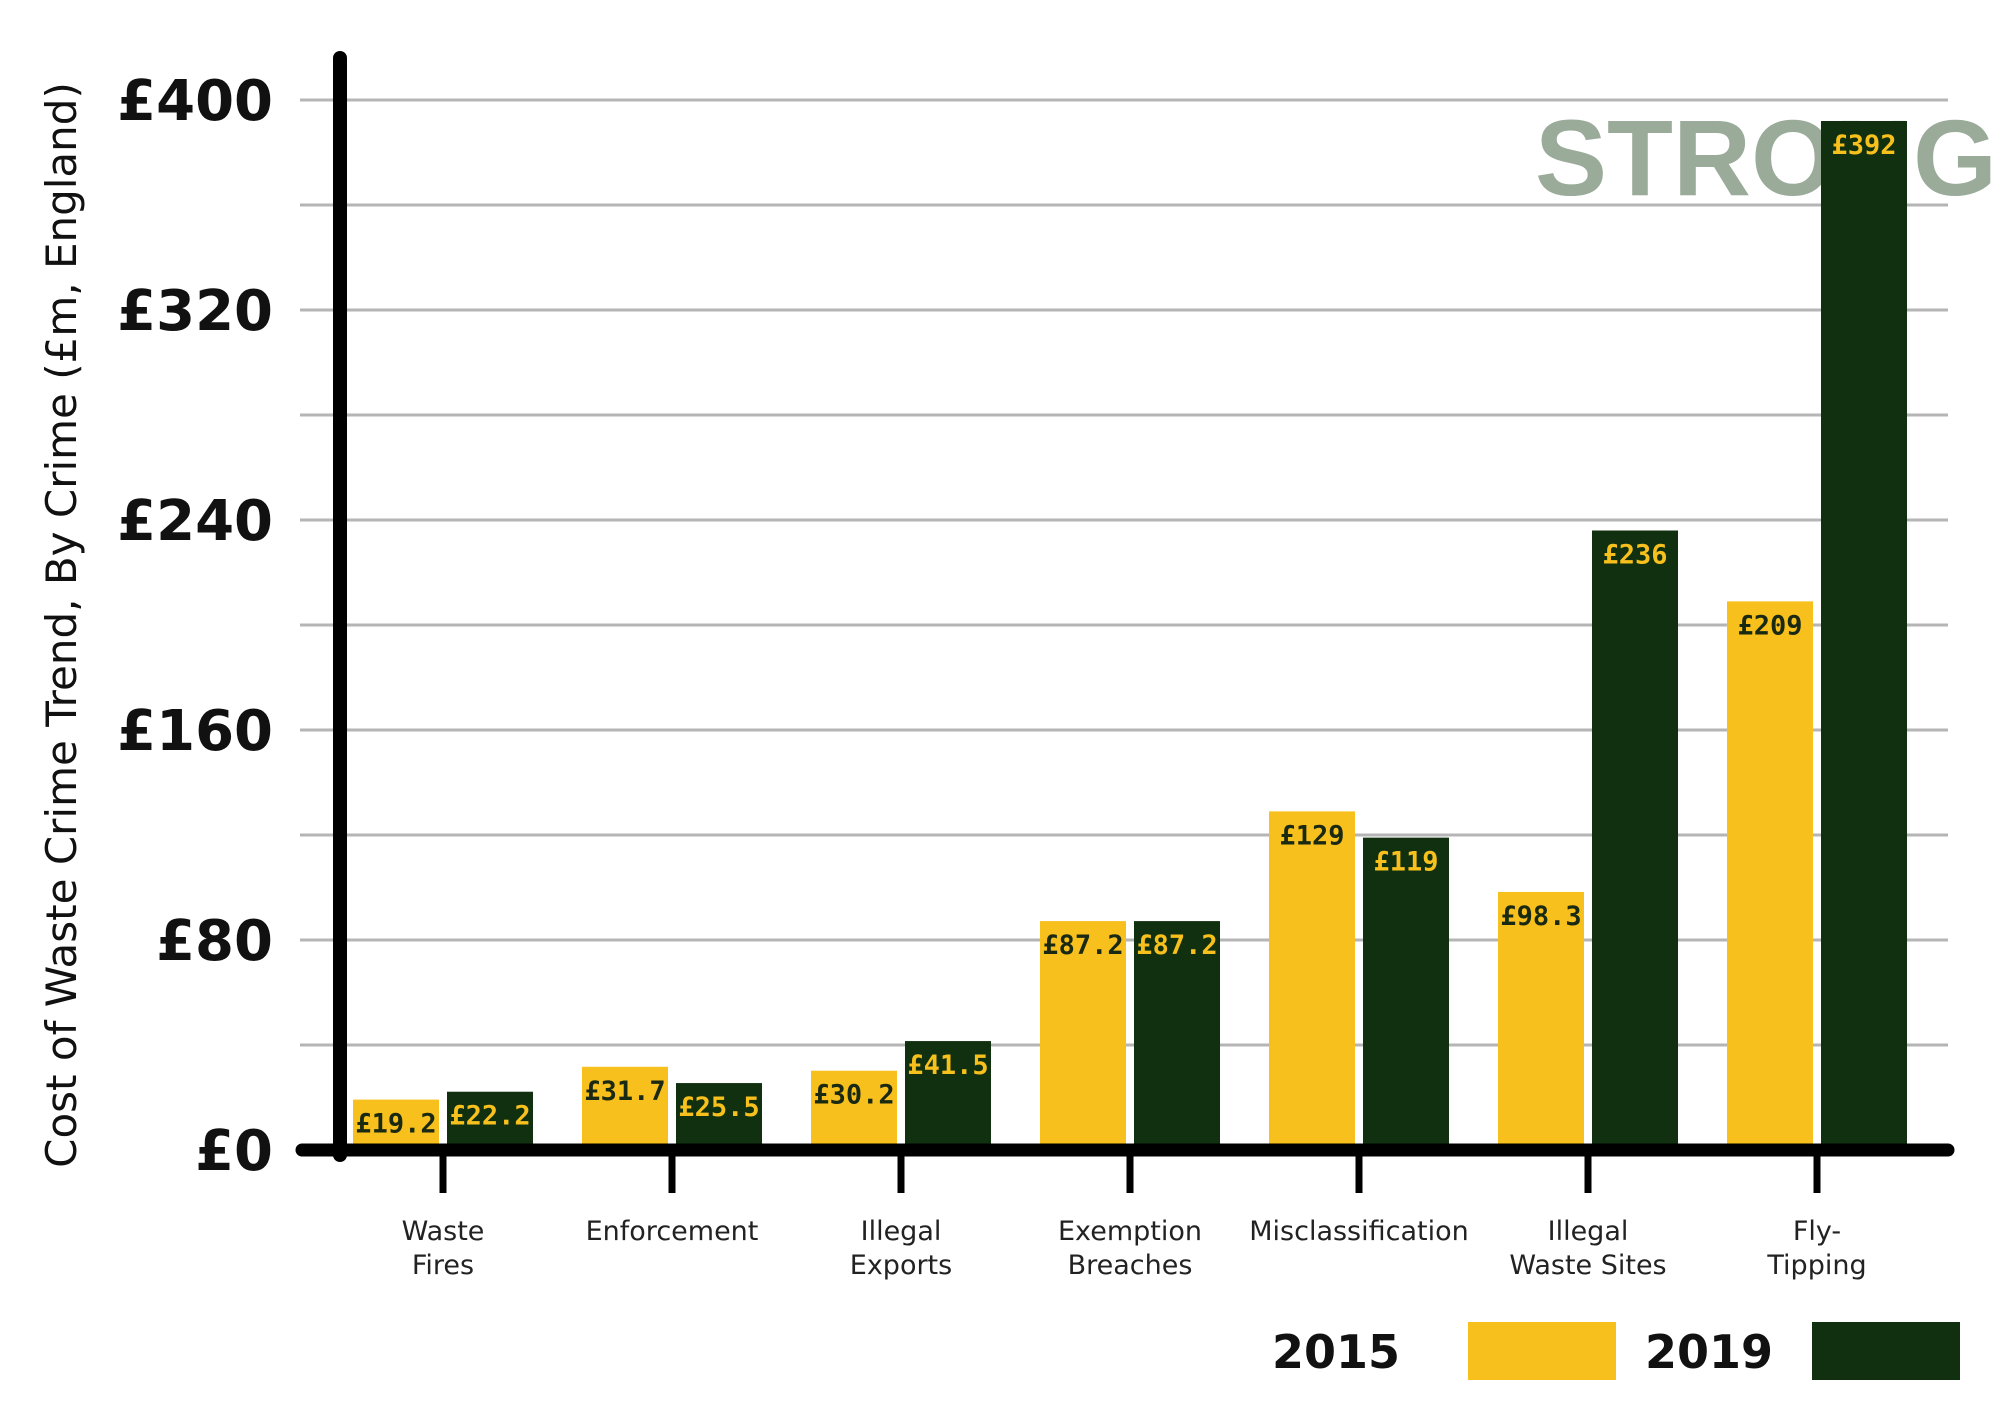 The width and height of the screenshot is (1995, 1409). What do you see at coordinates (1886, 1351) in the screenshot?
I see `legend-swatch-2019` at bounding box center [1886, 1351].